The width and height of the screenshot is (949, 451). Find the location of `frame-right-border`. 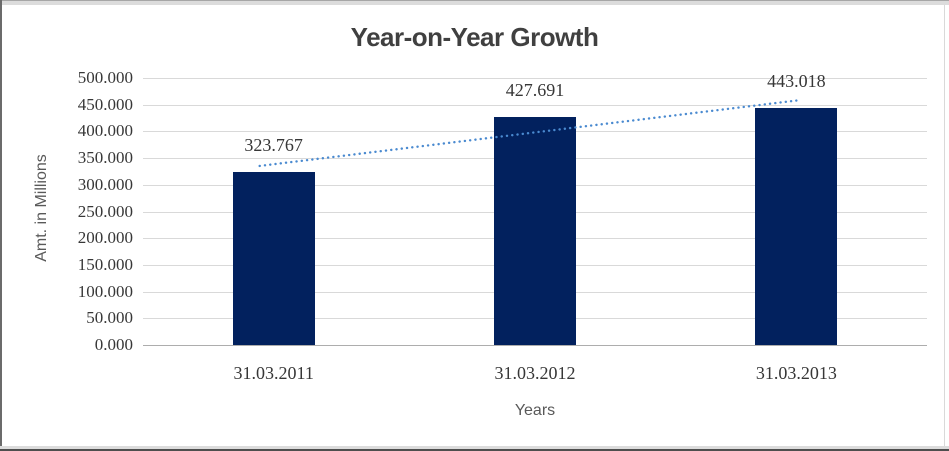

frame-right-border is located at coordinates (944, 225).